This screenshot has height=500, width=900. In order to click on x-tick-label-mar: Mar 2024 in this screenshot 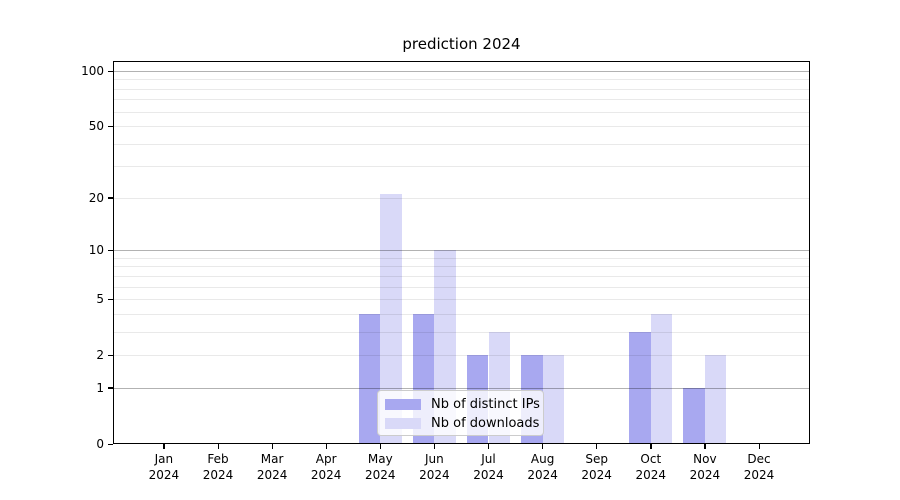, I will do `click(272, 467)`.